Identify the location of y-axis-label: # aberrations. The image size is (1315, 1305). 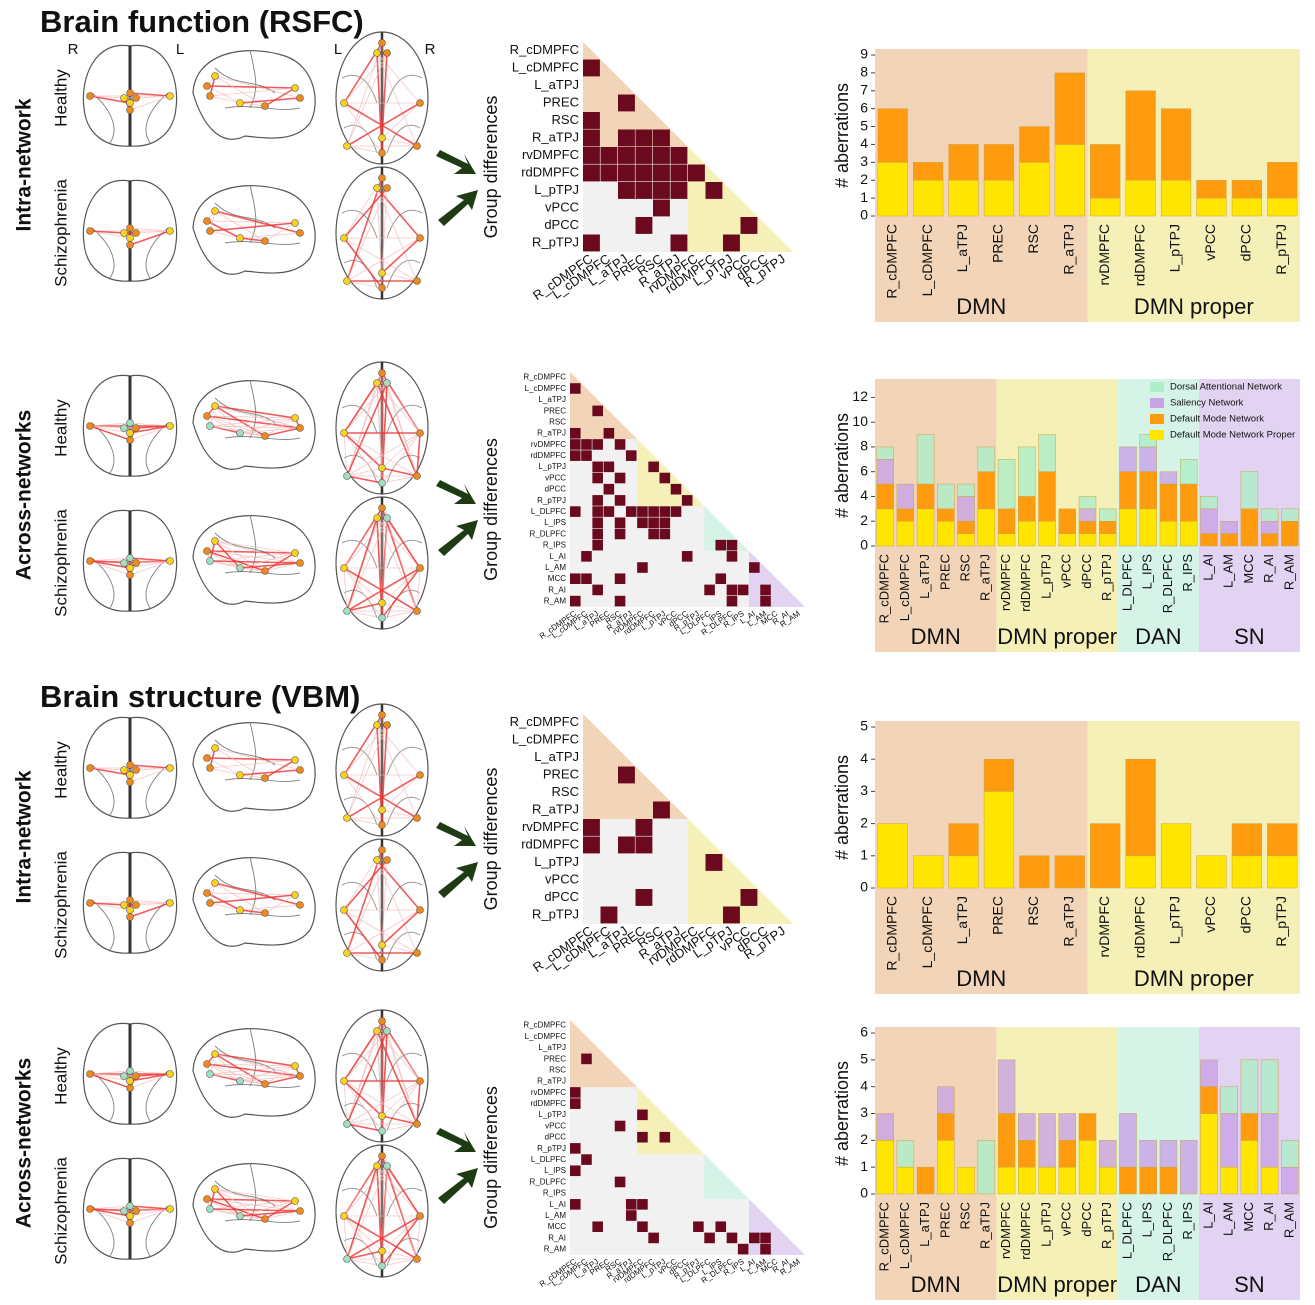
(842, 135).